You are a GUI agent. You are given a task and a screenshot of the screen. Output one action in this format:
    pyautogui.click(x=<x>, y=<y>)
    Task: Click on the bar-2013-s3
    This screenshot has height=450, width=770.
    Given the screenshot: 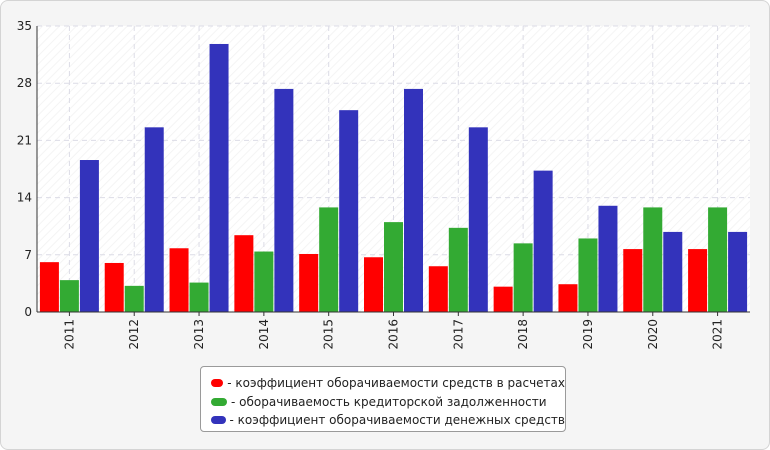 What is the action you would take?
    pyautogui.click(x=219, y=177)
    